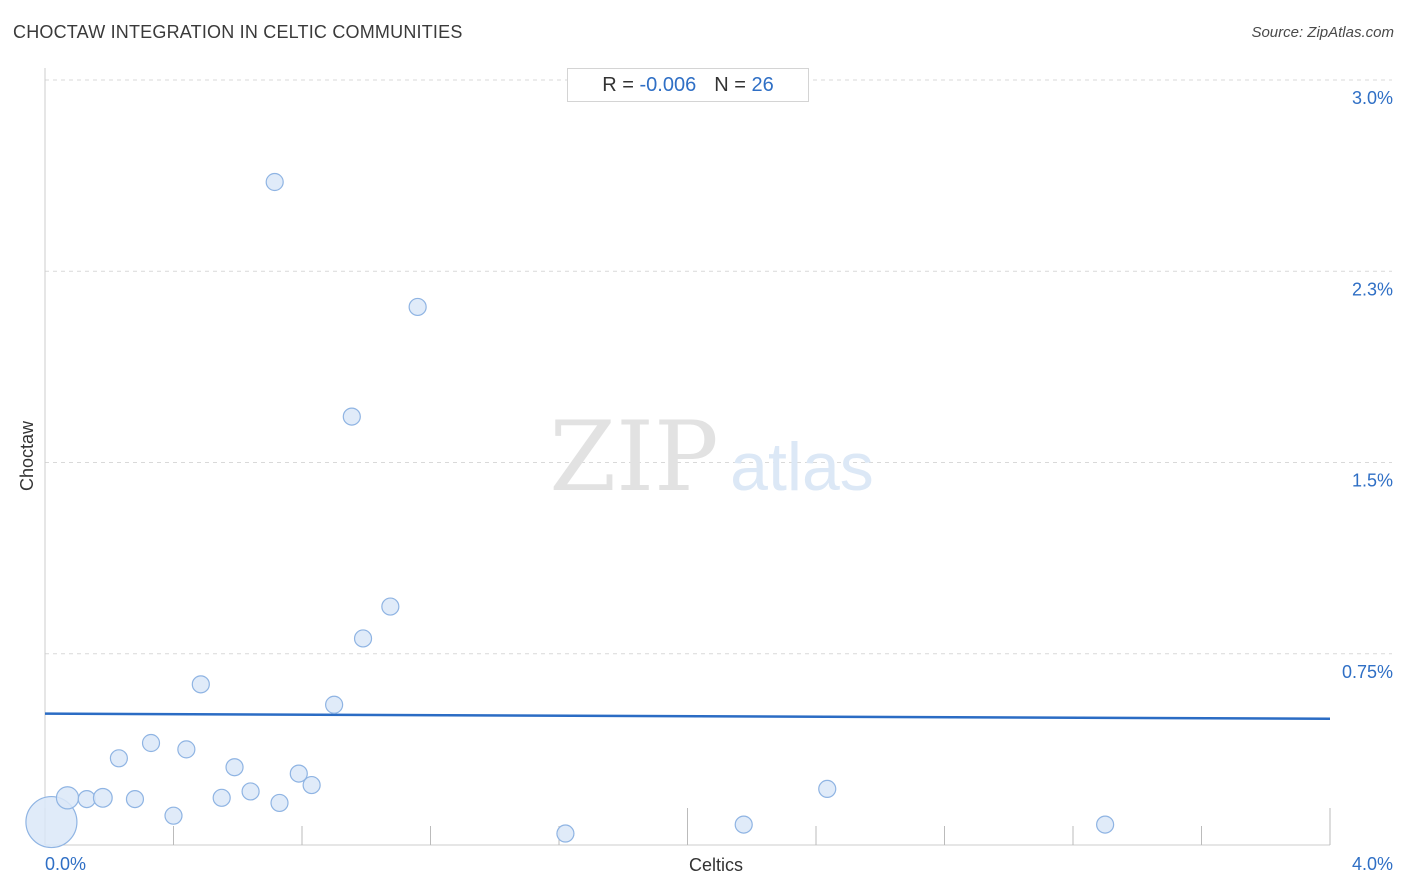 The height and width of the screenshot is (892, 1406). I want to click on watermark: ZIP atlas, so click(711, 457).